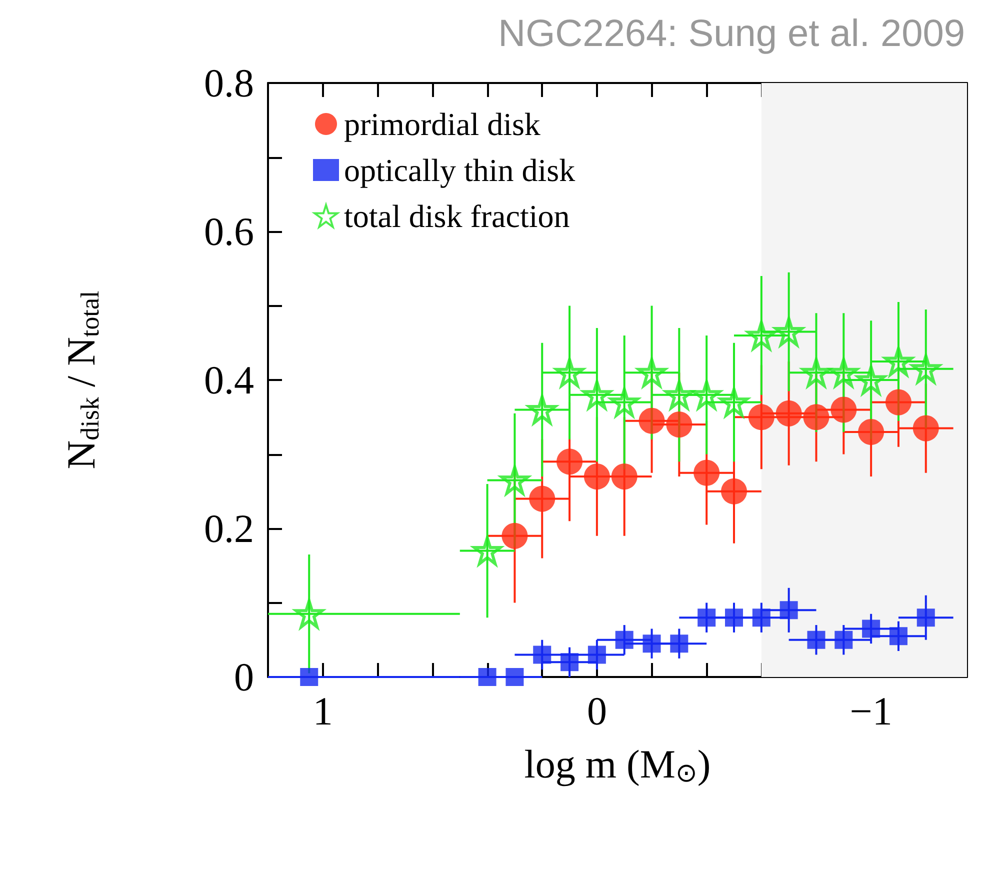  What do you see at coordinates (457, 216) in the screenshot?
I see `legend-label: total disk fraction` at bounding box center [457, 216].